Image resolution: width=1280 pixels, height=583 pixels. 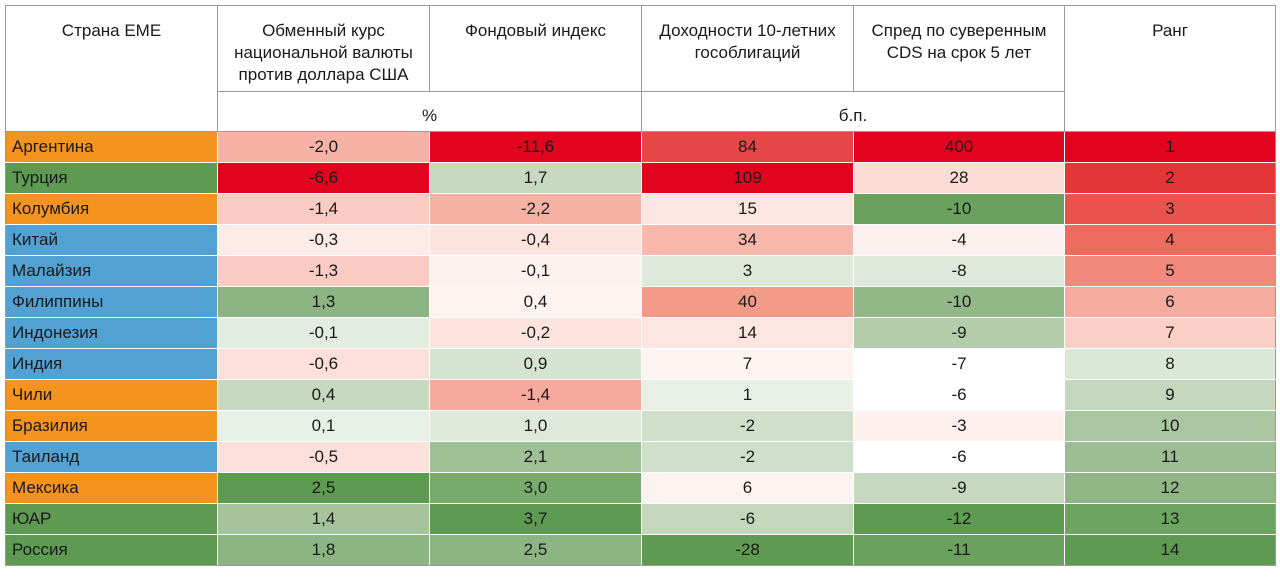 I want to click on rank-cell: 8, so click(x=1170, y=364).